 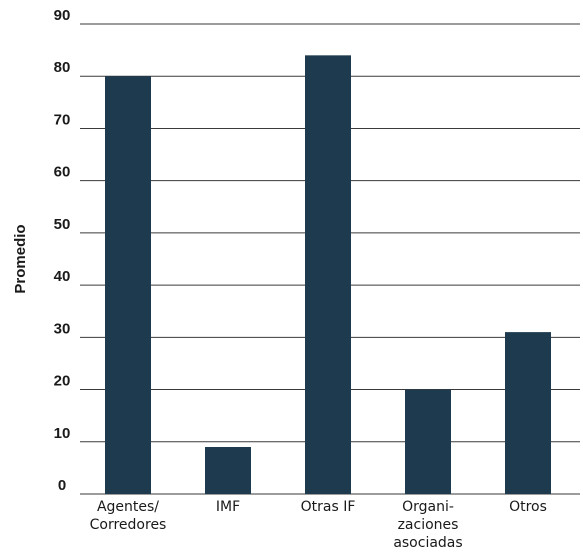 I want to click on y-tick-label: 80, so click(x=62, y=67).